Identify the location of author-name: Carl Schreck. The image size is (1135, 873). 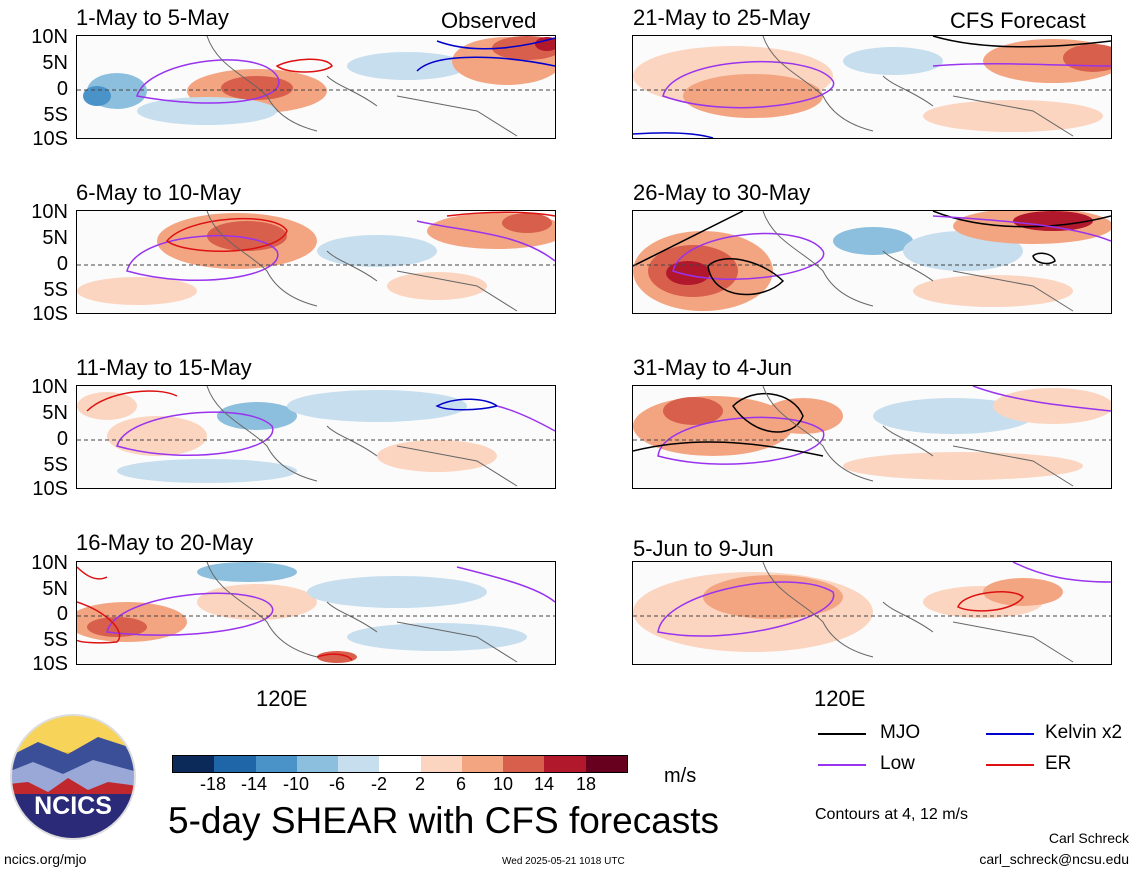
(1088, 838).